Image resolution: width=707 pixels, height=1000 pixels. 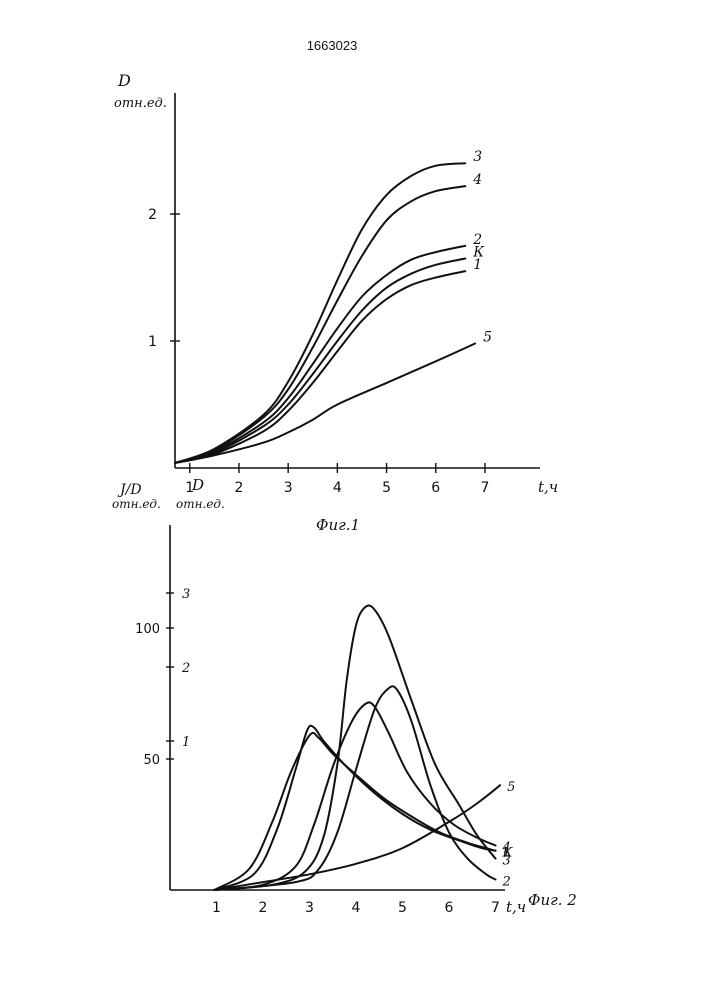 I want to click on fig1-y-tick-label: 2, so click(x=152, y=215).